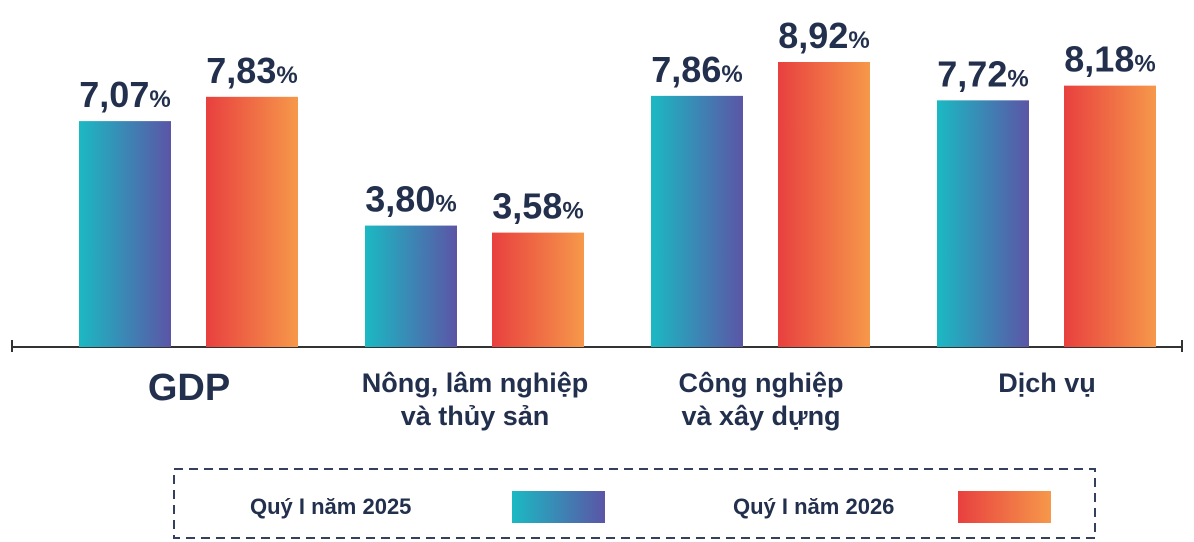 The image size is (1194, 542). Describe the element at coordinates (1109, 59) in the screenshot. I see `value-label: 8,18%` at that location.